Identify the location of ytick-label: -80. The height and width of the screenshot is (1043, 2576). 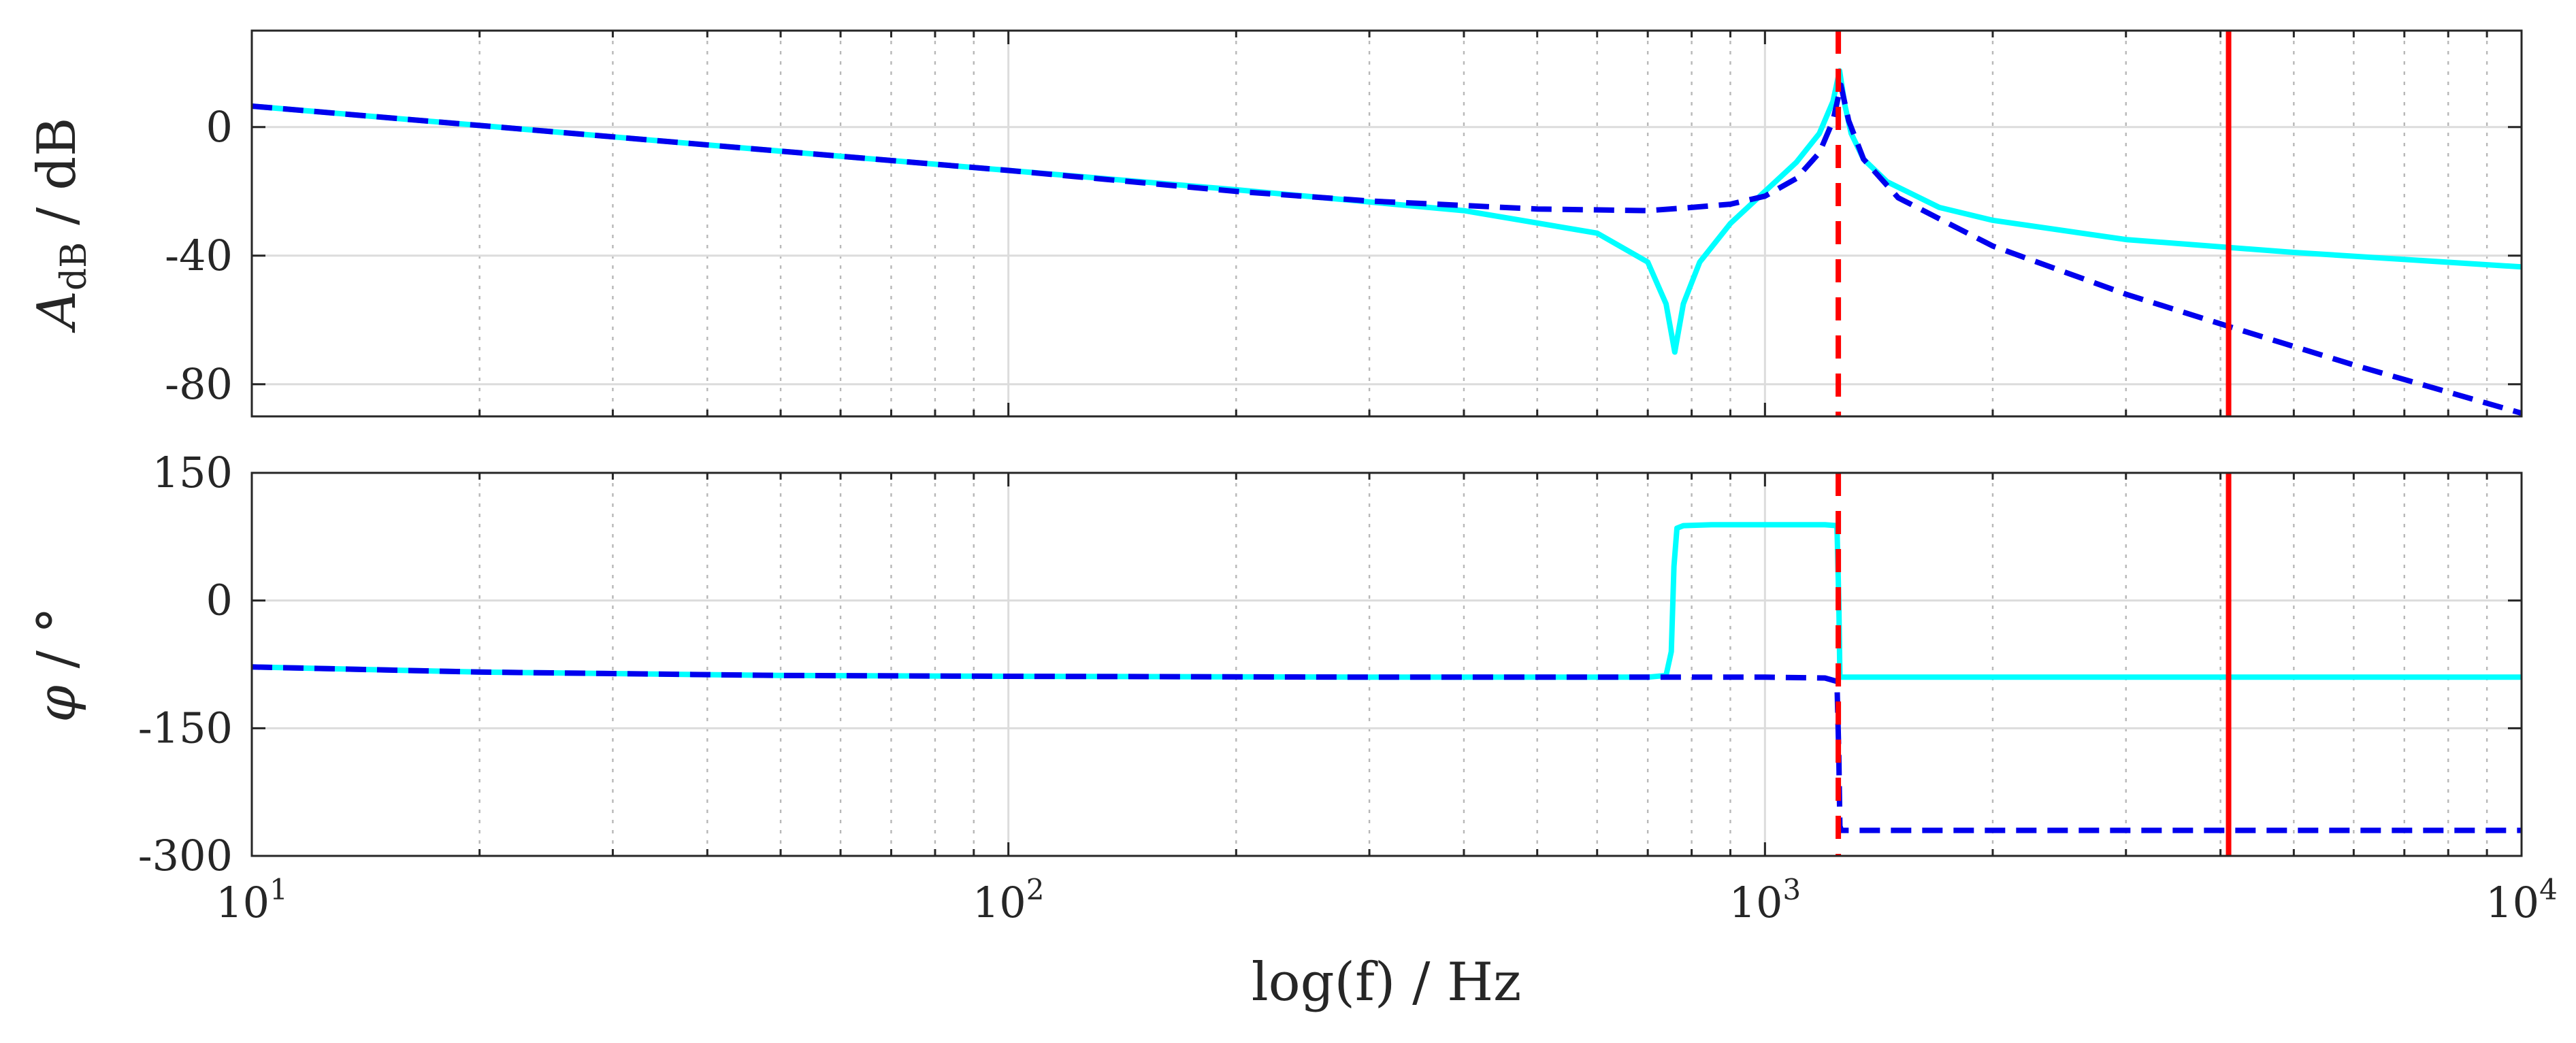
(199, 384).